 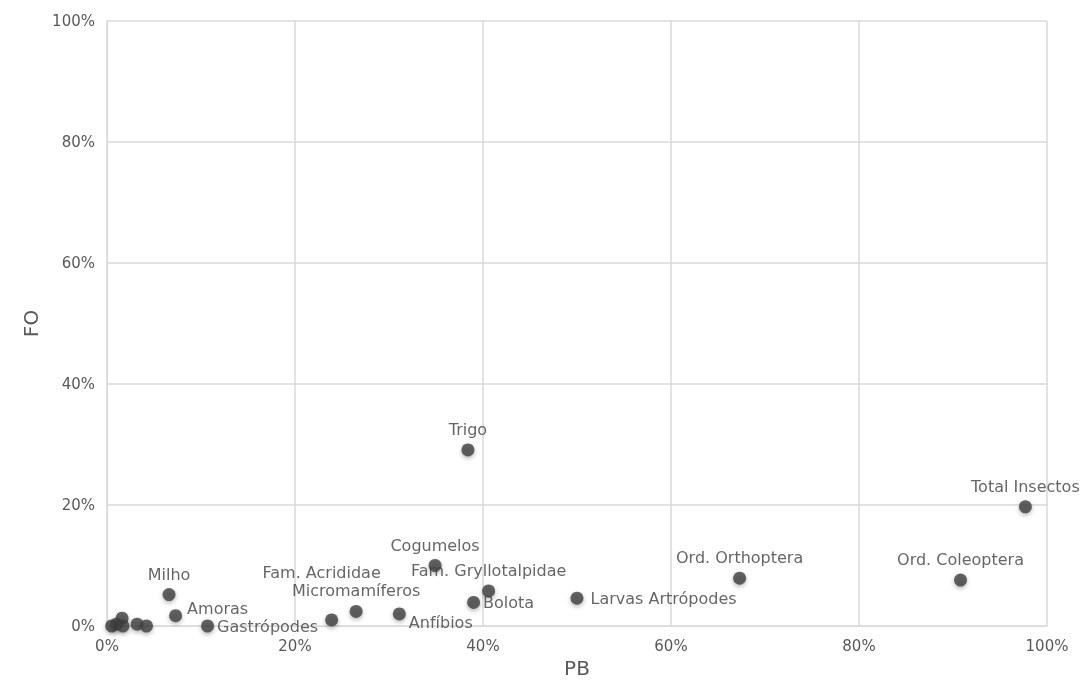 I want to click on x-tick-label: 40%, so click(x=483, y=645).